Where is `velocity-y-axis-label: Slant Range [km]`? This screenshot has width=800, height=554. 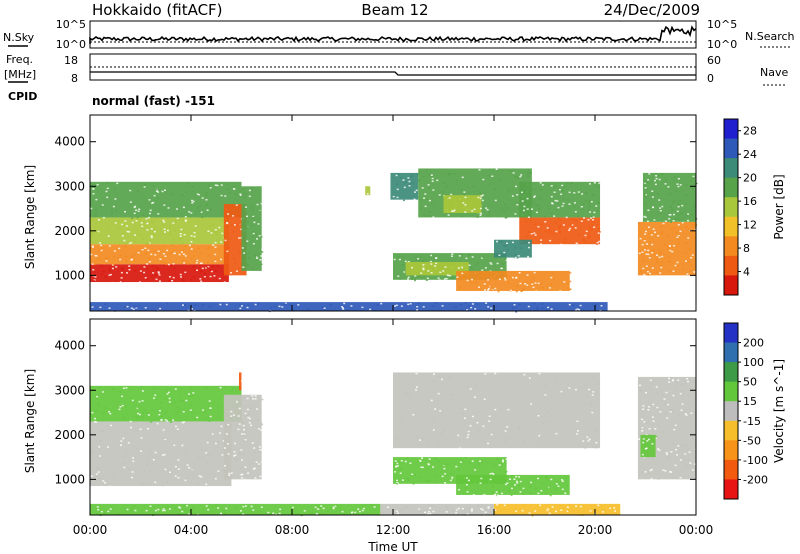 velocity-y-axis-label: Slant Range [km] is located at coordinates (30, 421).